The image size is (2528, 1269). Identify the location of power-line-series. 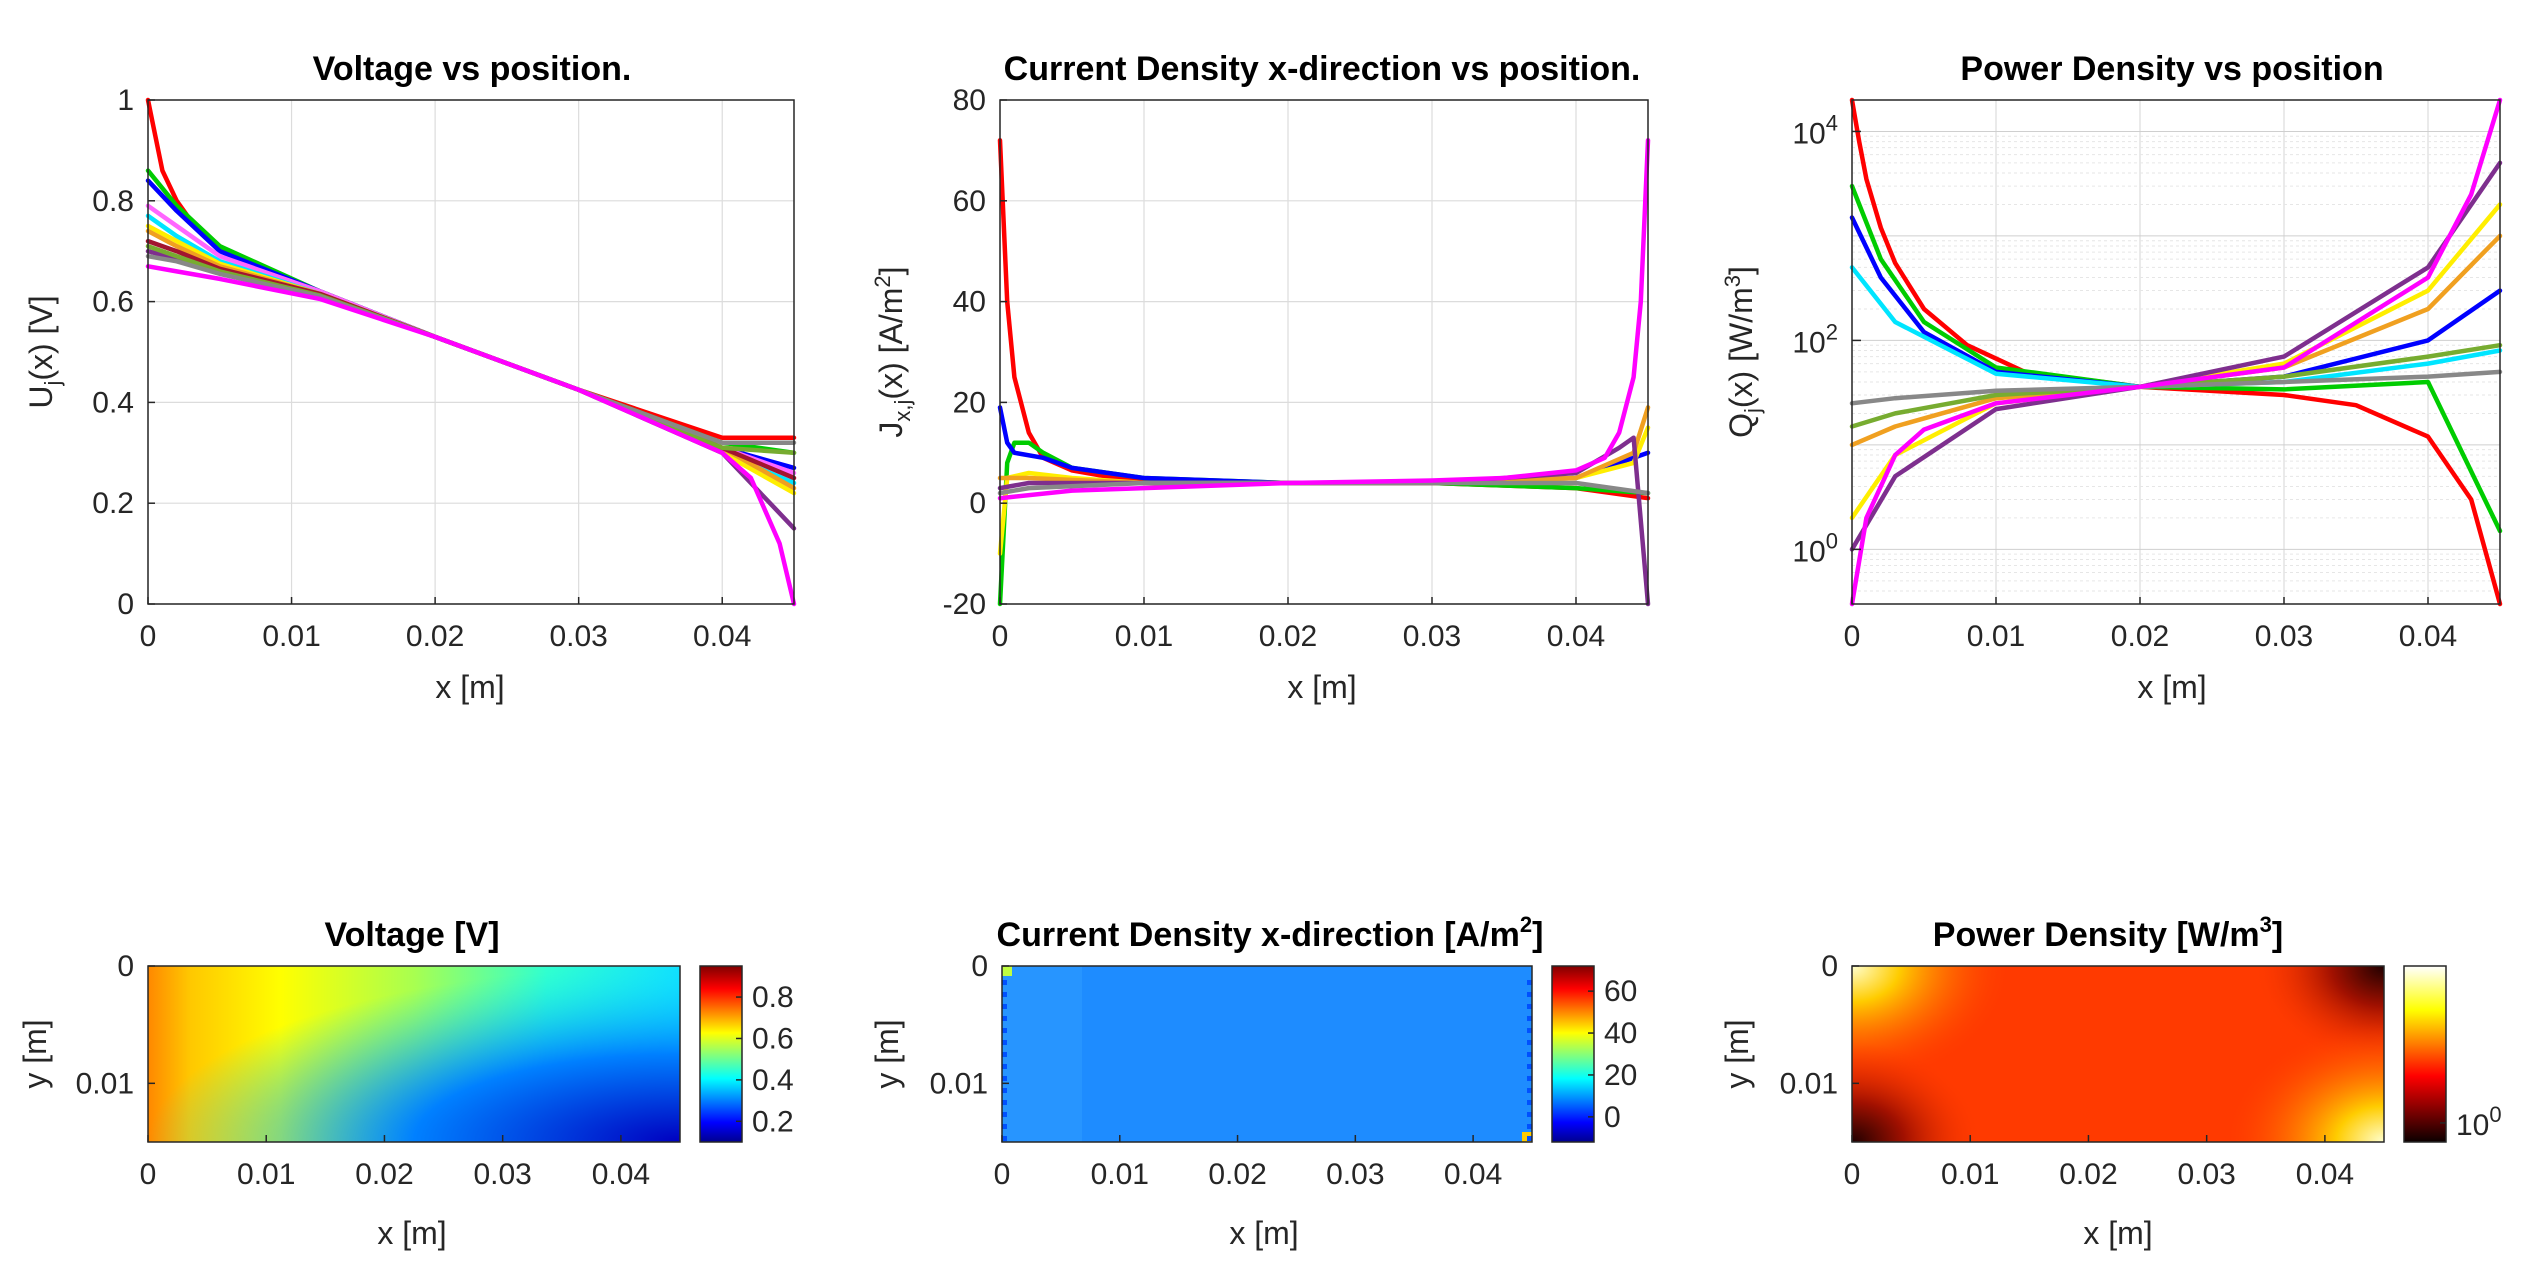
(2176, 352).